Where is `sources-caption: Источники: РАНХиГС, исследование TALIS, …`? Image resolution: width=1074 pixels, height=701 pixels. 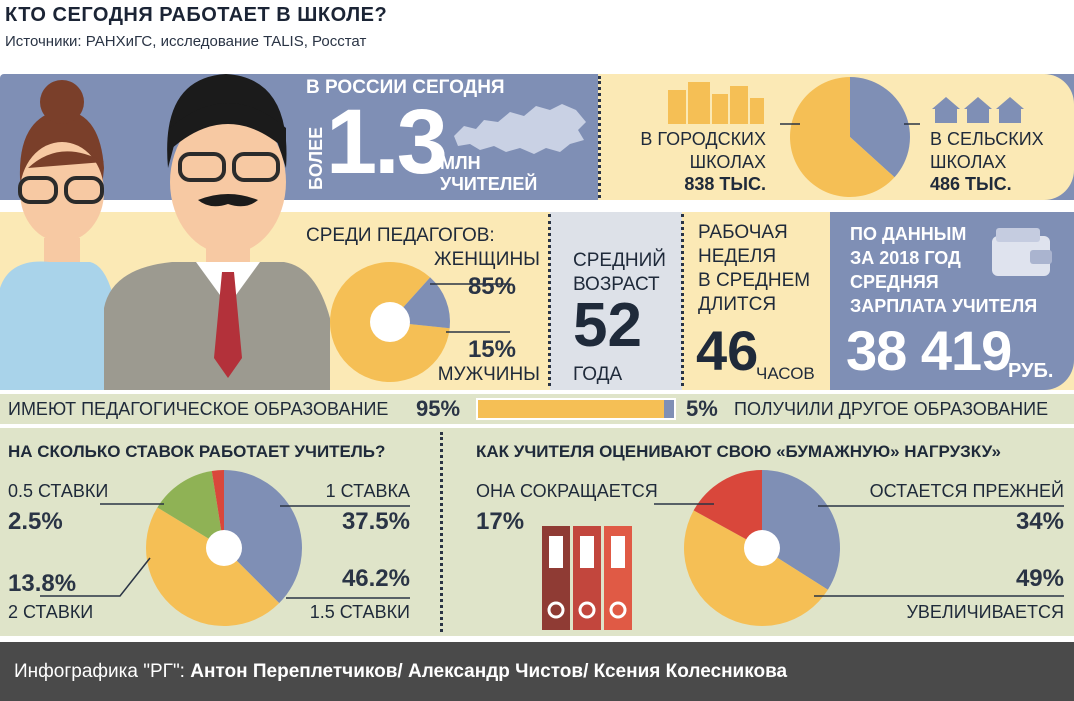 sources-caption: Источники: РАНХиГС, исследование TALIS, … is located at coordinates (186, 41).